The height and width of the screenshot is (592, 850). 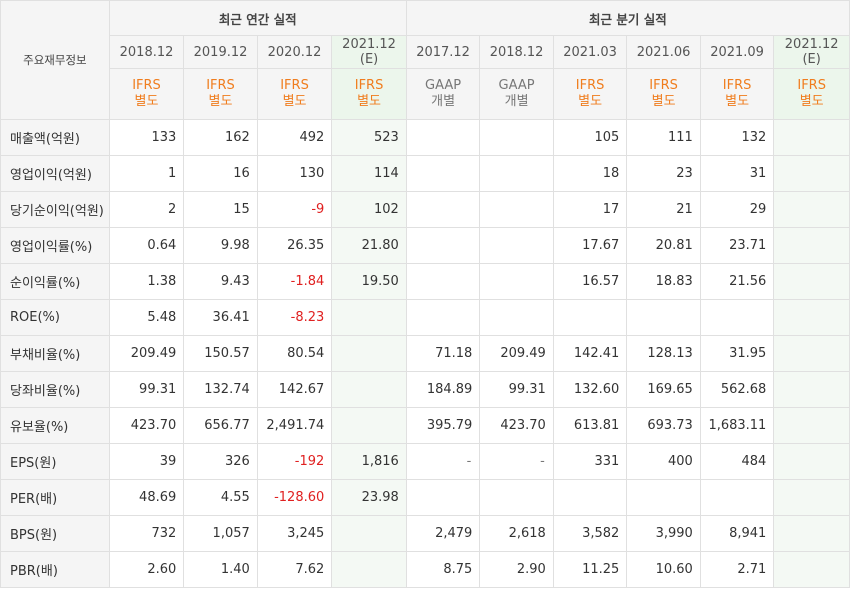 I want to click on table-cell: 1.40, so click(x=220, y=569).